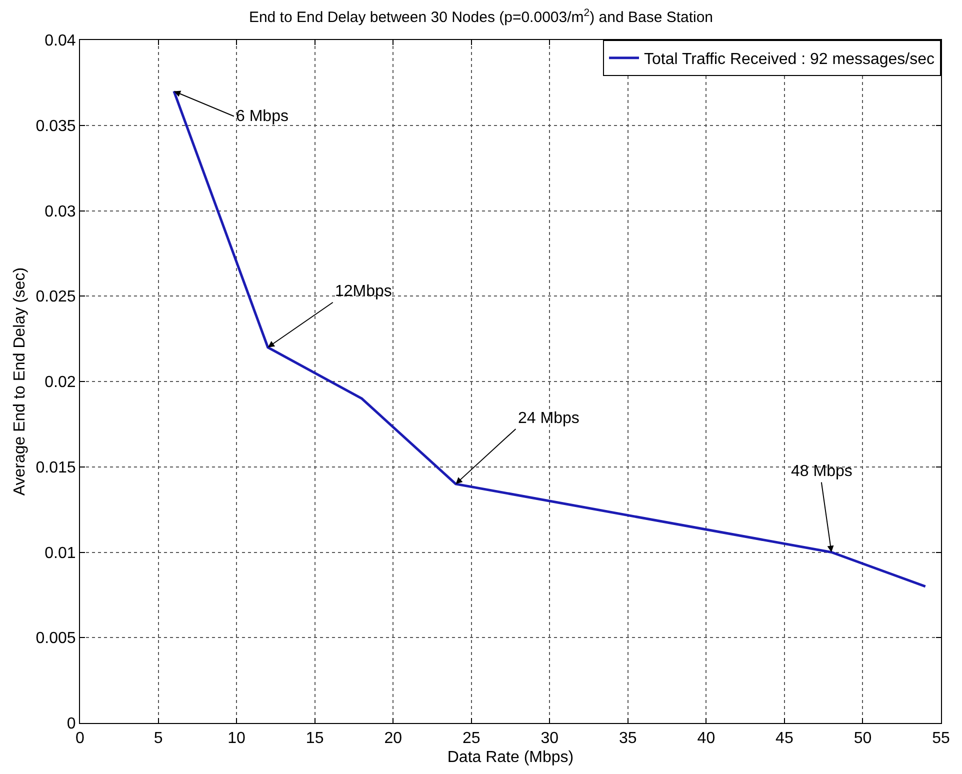  What do you see at coordinates (56, 126) in the screenshot?
I see `y-tick-label: 0.035` at bounding box center [56, 126].